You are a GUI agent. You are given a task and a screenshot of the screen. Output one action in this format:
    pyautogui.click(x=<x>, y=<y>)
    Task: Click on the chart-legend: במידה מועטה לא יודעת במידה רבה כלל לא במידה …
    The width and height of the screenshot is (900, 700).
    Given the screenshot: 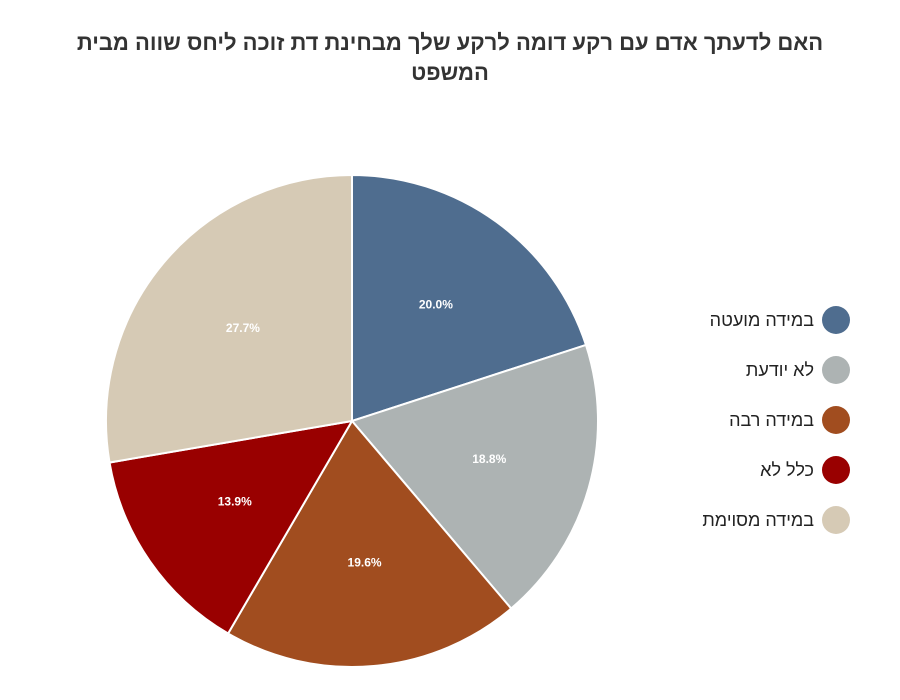 What is the action you would take?
    pyautogui.click(x=745, y=425)
    